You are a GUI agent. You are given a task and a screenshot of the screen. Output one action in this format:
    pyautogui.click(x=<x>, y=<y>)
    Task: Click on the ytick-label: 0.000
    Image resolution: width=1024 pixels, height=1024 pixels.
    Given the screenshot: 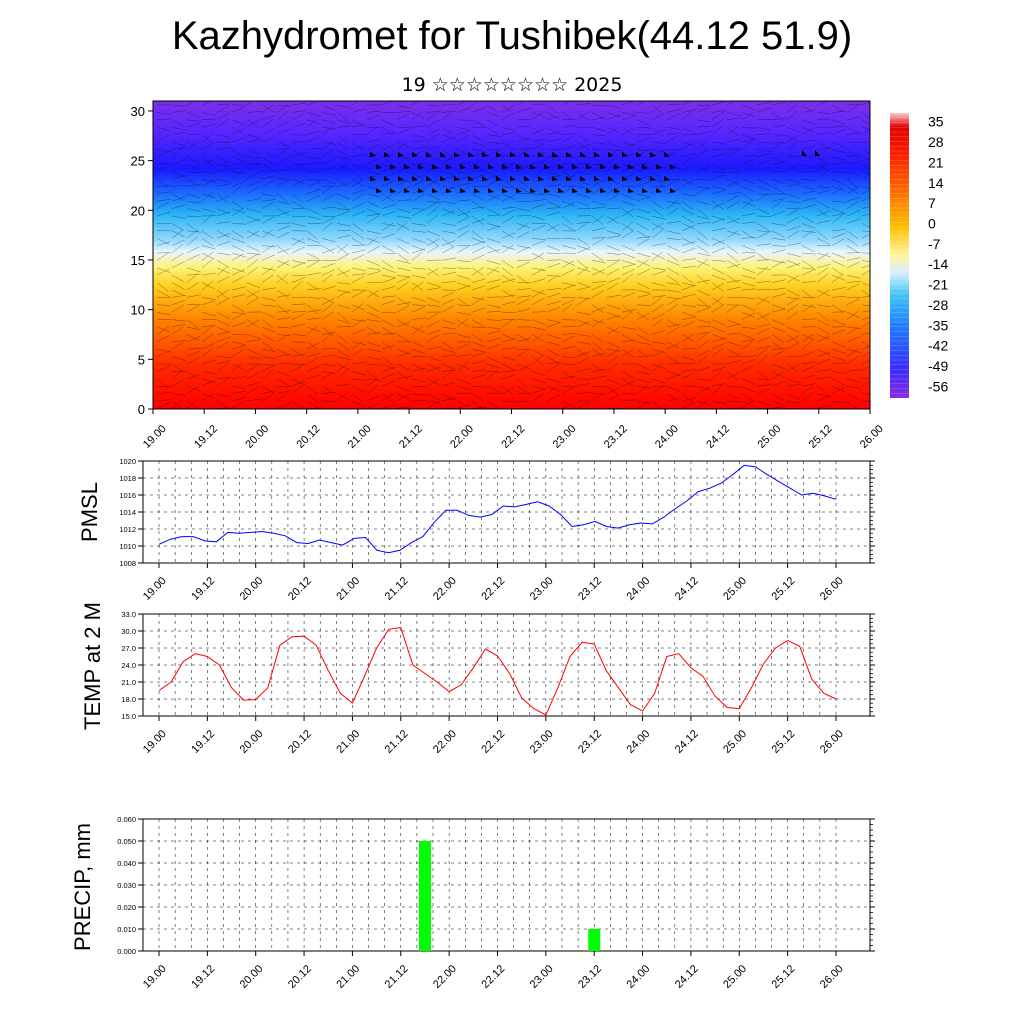 What is the action you would take?
    pyautogui.click(x=126, y=951)
    